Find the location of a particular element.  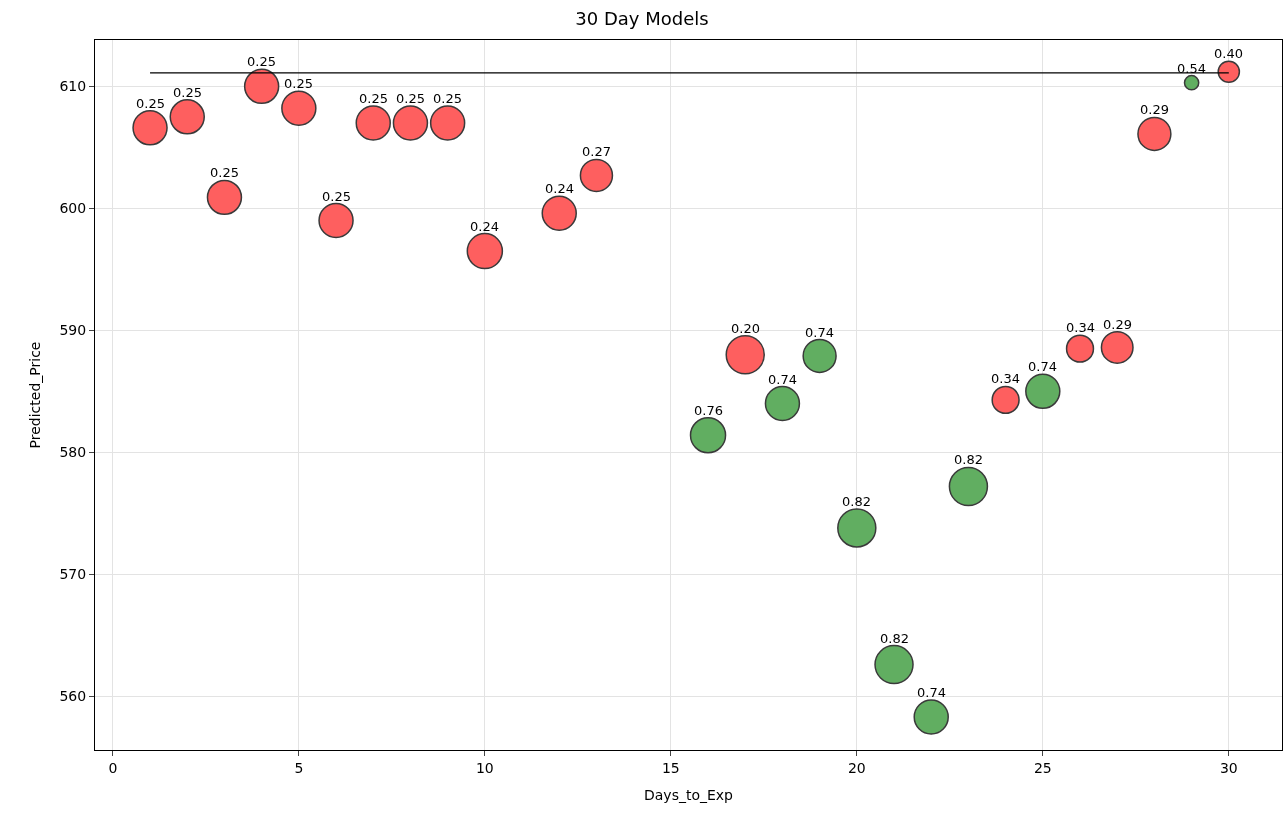

y-tick-label: 580 is located at coordinates (73, 452).